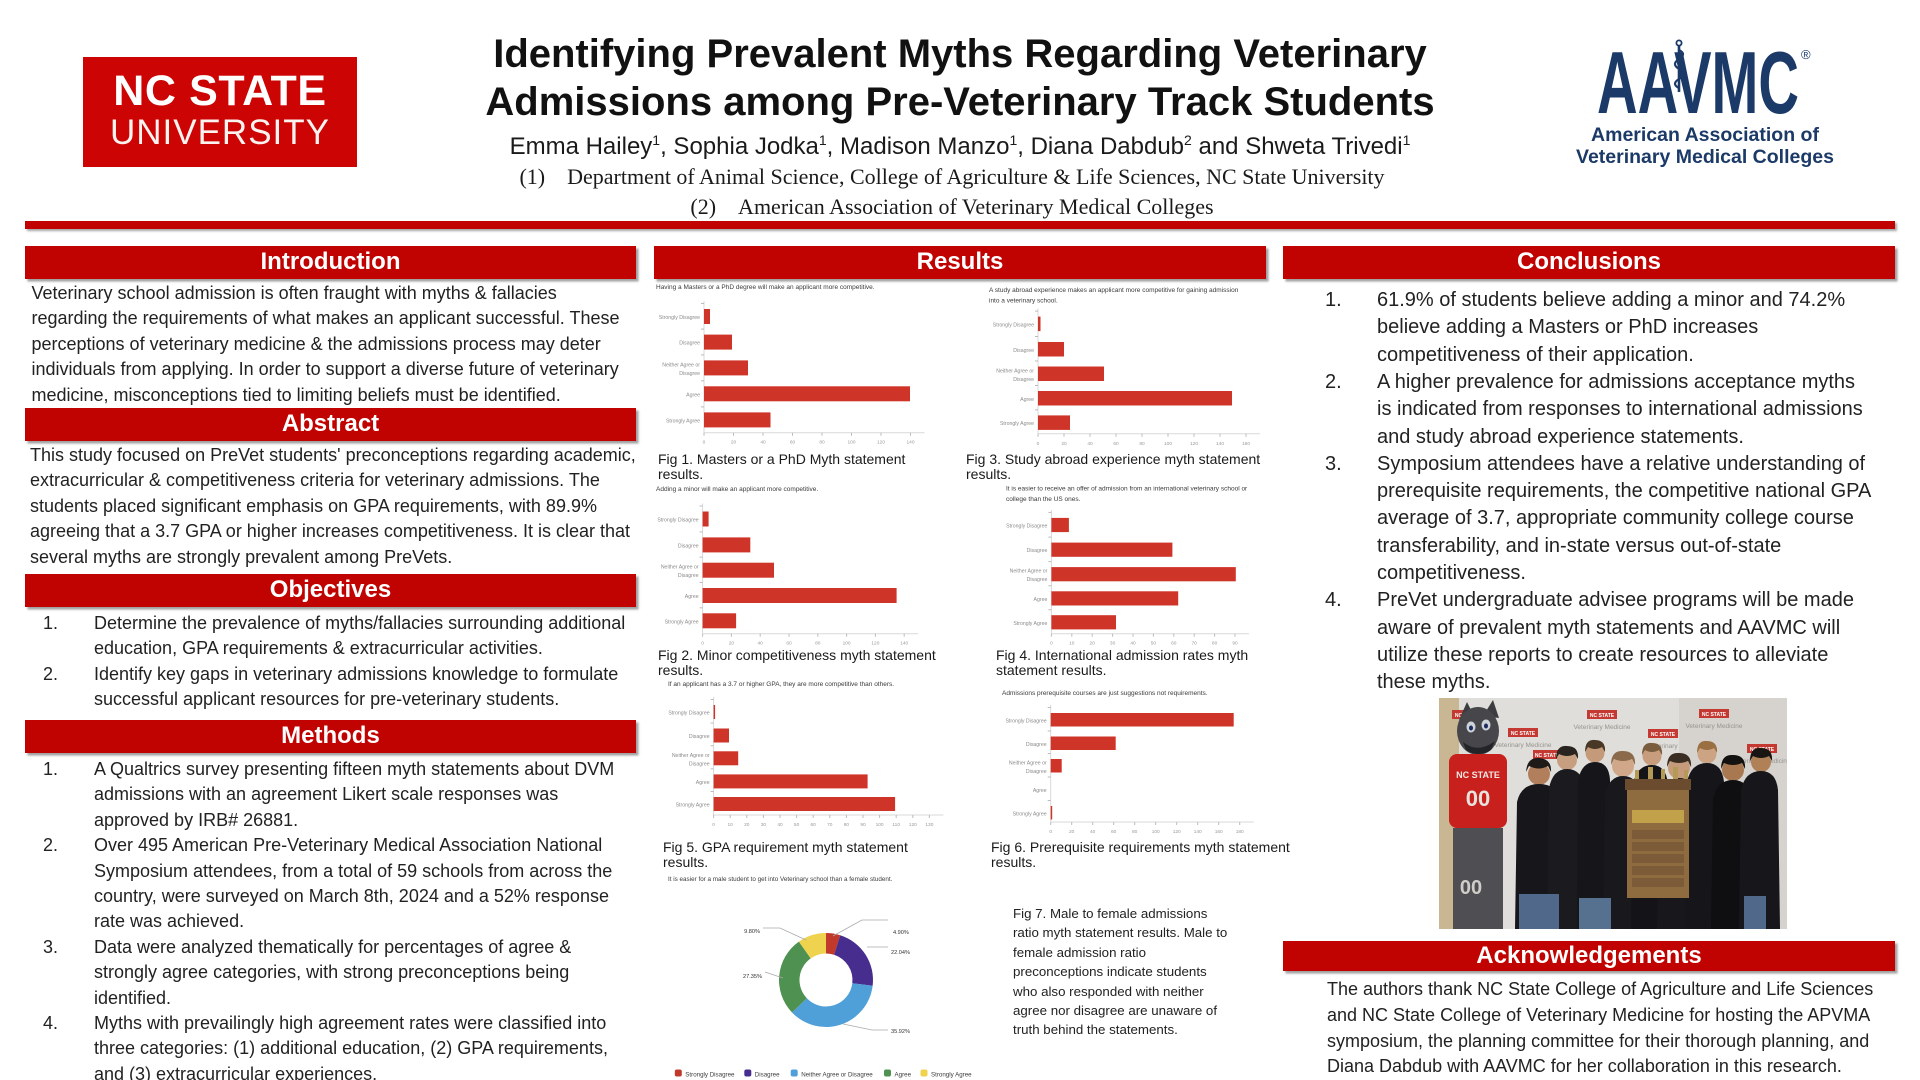 The height and width of the screenshot is (1080, 1920). What do you see at coordinates (752, 977) in the screenshot?
I see `svg-text: 27.35%` at bounding box center [752, 977].